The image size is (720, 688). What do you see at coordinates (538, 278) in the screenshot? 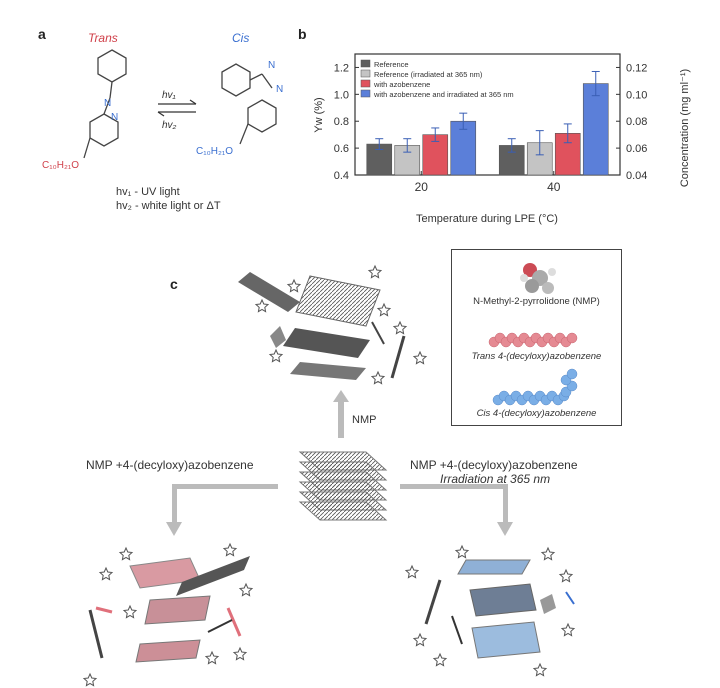
I see `nmp-molecule-icon` at bounding box center [538, 278].